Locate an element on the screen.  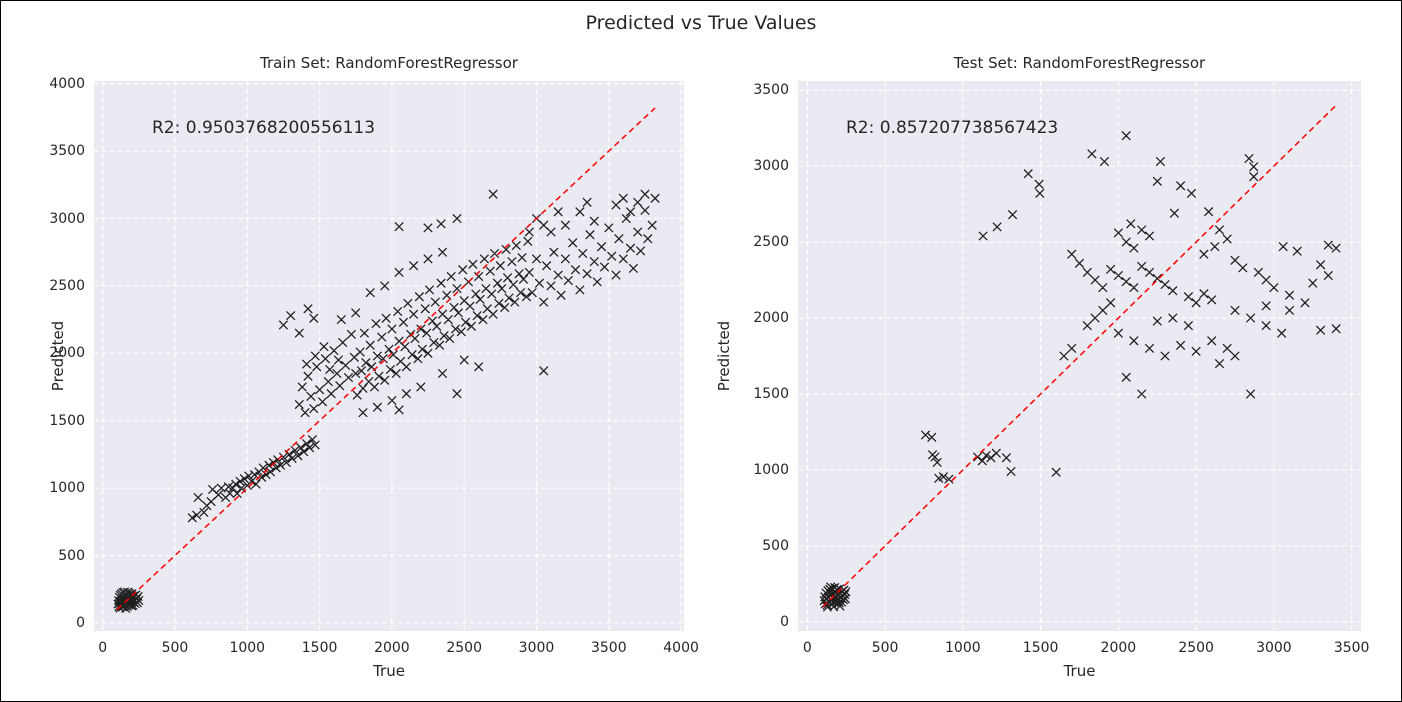
train-x-axis-label: True is located at coordinates (389, 671).